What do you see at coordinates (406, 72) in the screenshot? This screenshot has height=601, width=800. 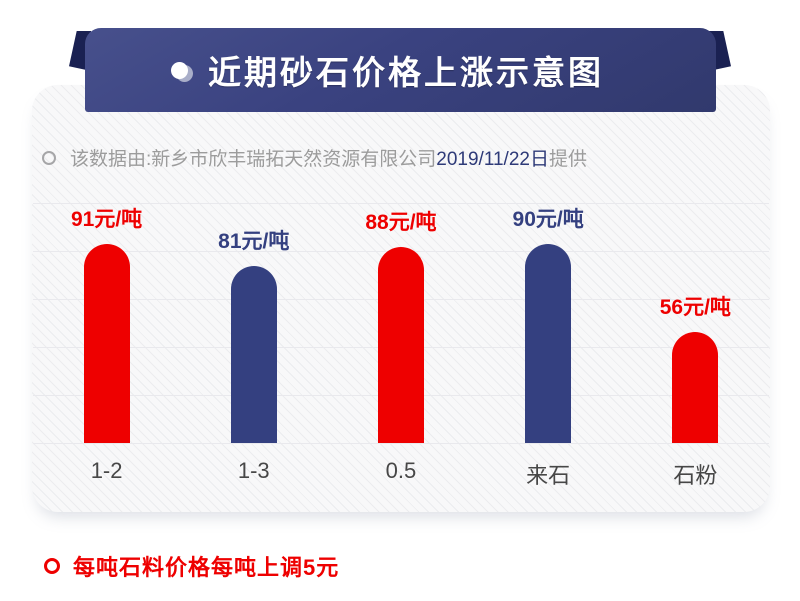 I see `page-title: 近期砂石价格上涨示意图` at bounding box center [406, 72].